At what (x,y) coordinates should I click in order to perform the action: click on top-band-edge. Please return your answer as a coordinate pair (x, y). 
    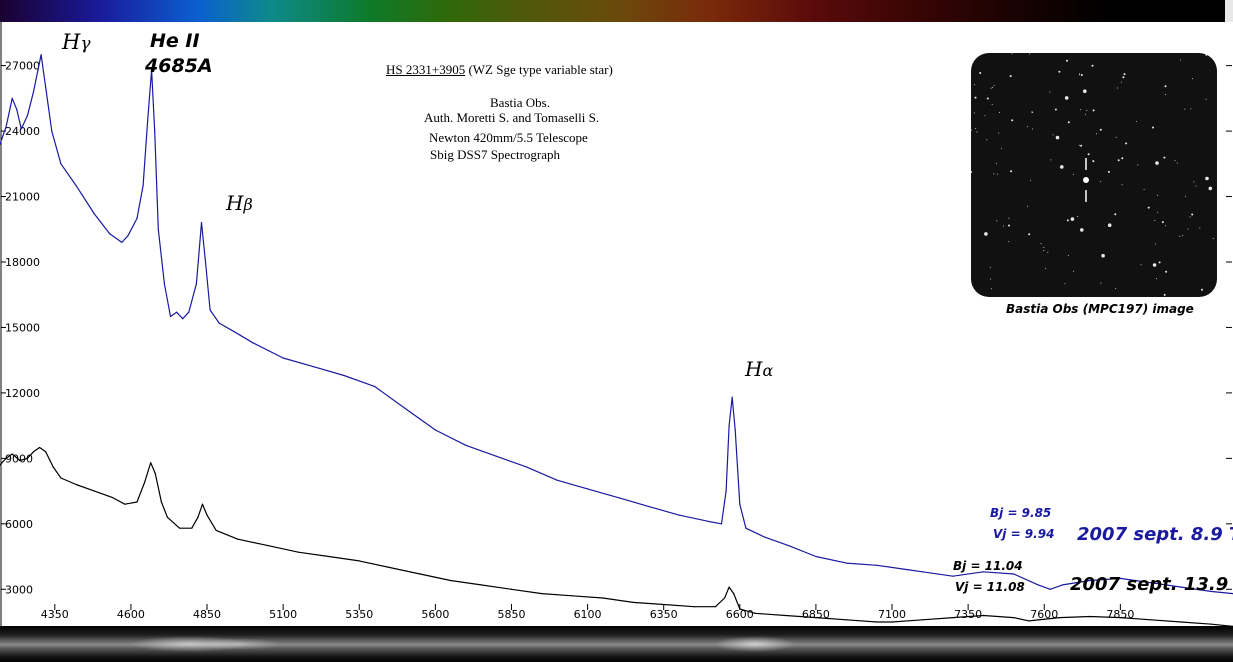
    Looking at the image, I should click on (1229, 11).